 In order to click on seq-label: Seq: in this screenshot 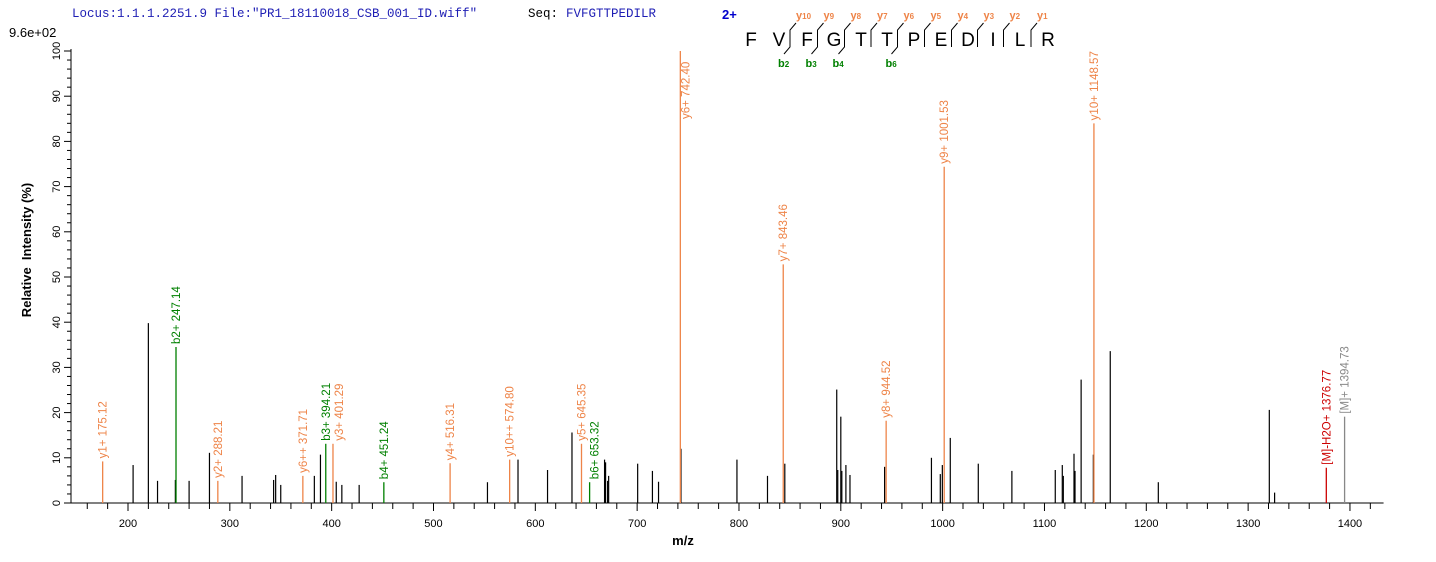, I will do `click(543, 14)`.